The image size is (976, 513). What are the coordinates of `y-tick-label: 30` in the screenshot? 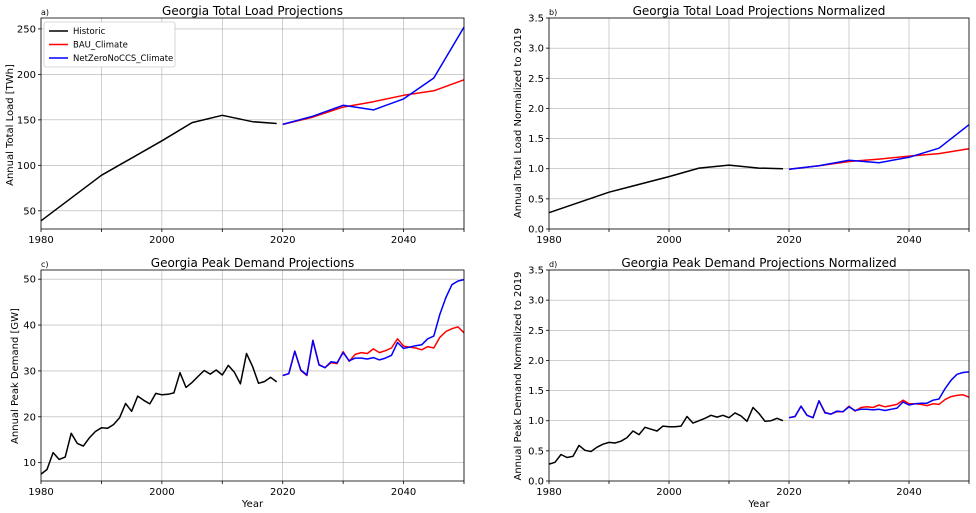 It's located at (29, 371).